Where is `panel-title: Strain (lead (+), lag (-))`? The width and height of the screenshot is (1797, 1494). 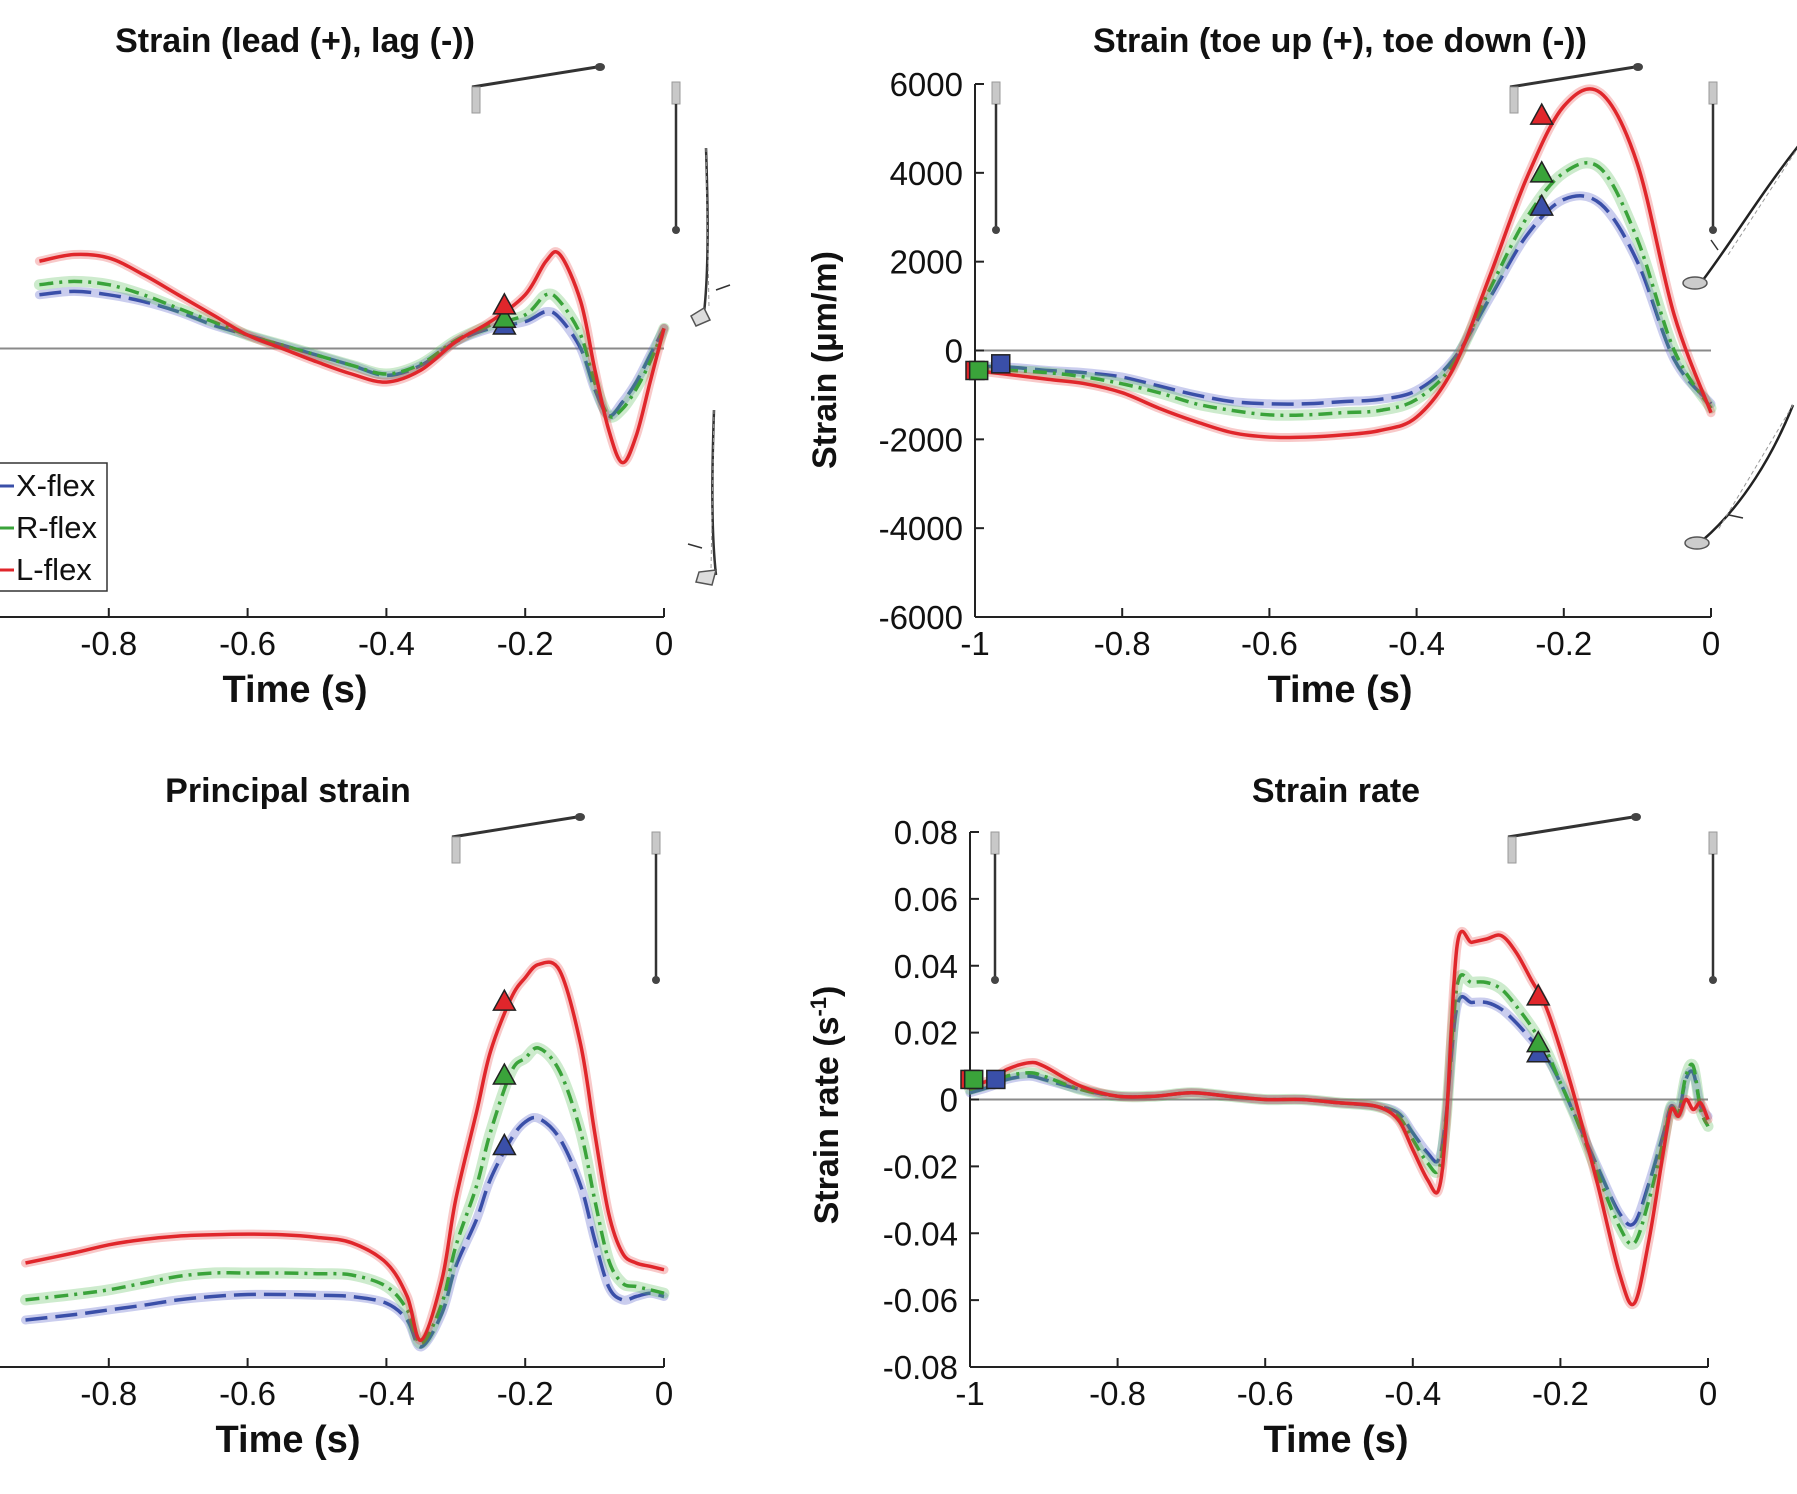 panel-title: Strain (lead (+), lag (-)) is located at coordinates (295, 41).